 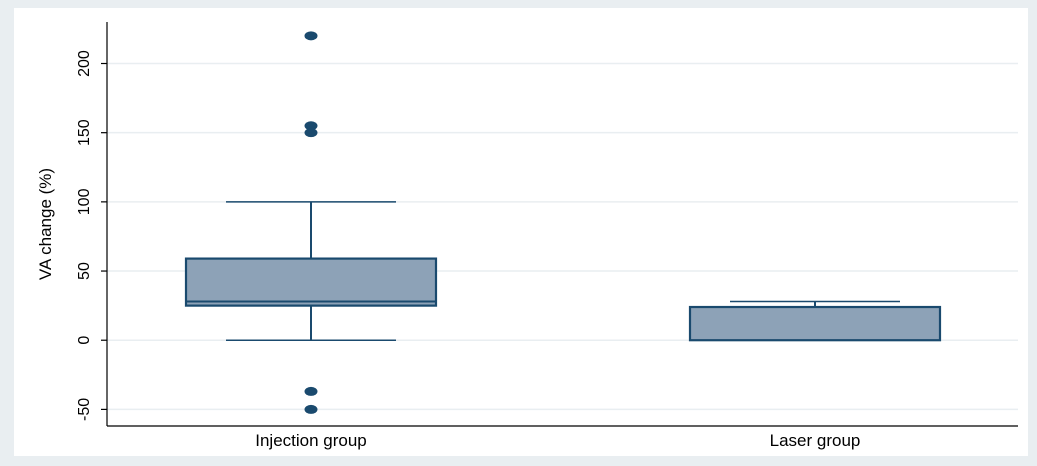 I want to click on y-tick-label: 0, so click(x=84, y=340).